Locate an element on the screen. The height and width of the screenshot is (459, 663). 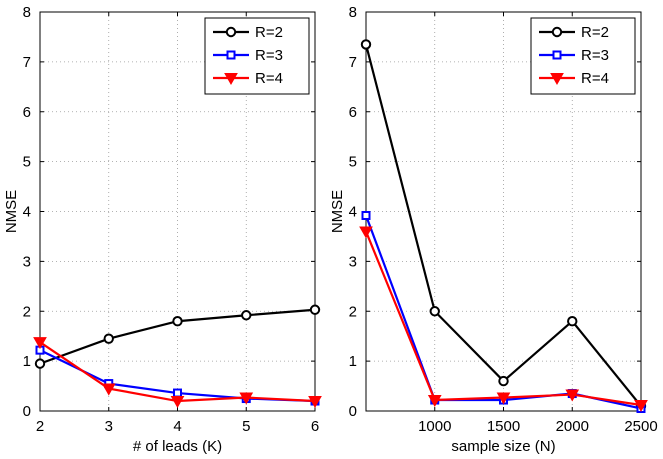
x-tick-label: 1000 is located at coordinates (434, 426).